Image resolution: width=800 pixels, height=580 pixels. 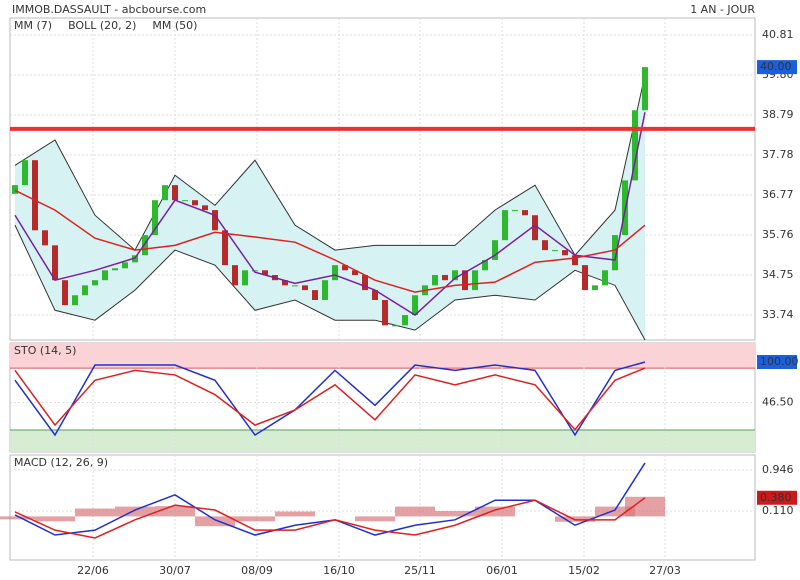 What do you see at coordinates (45, 350) in the screenshot?
I see `panel-title: STO (14, 5)` at bounding box center [45, 350].